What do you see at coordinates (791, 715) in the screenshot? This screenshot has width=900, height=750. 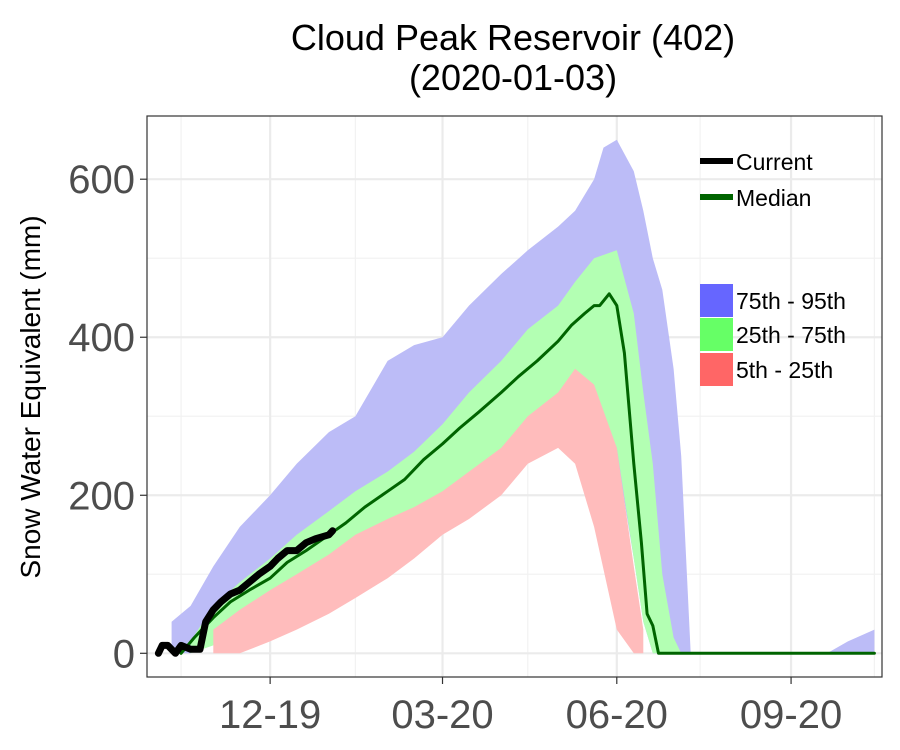 I see `x-tick-label-3: 09-20` at bounding box center [791, 715].